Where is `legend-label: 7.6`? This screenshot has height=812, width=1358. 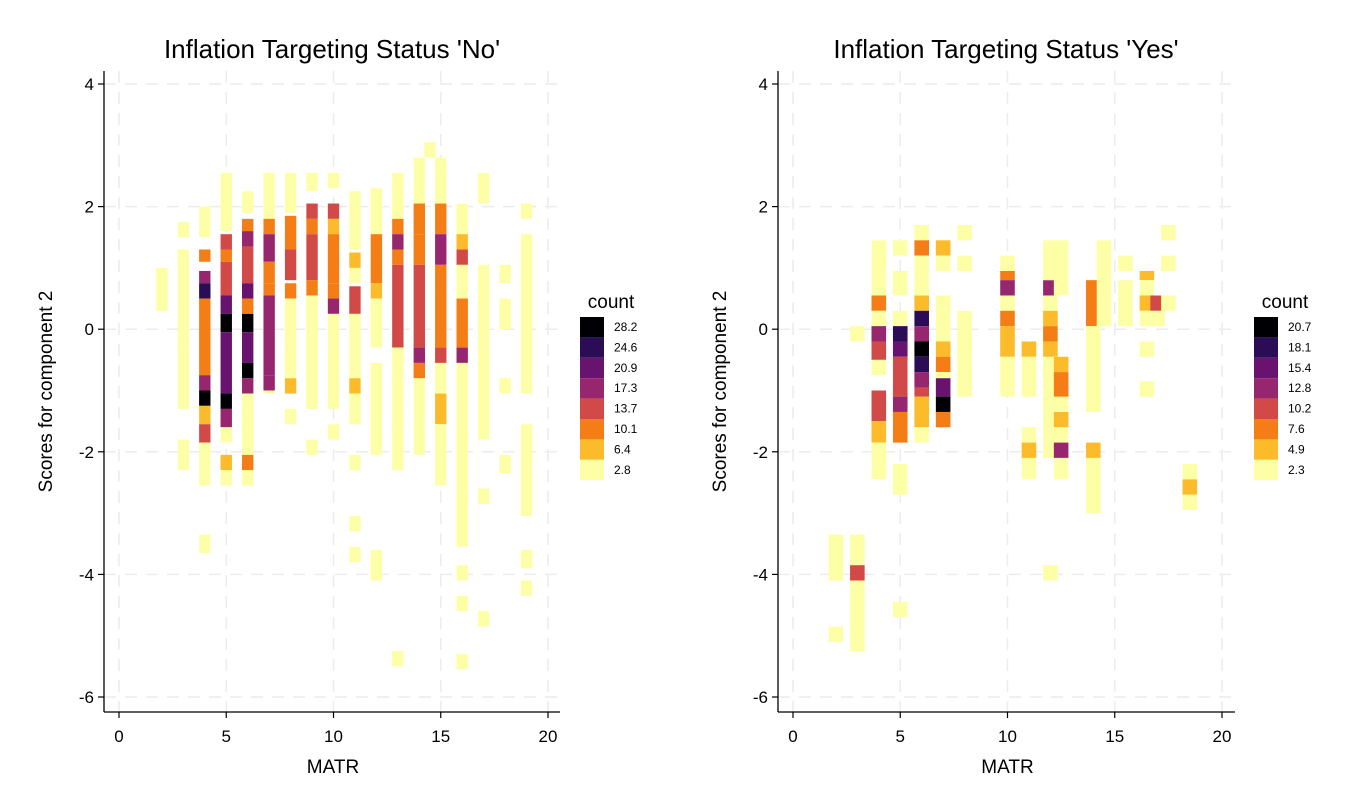 legend-label: 7.6 is located at coordinates (1296, 429).